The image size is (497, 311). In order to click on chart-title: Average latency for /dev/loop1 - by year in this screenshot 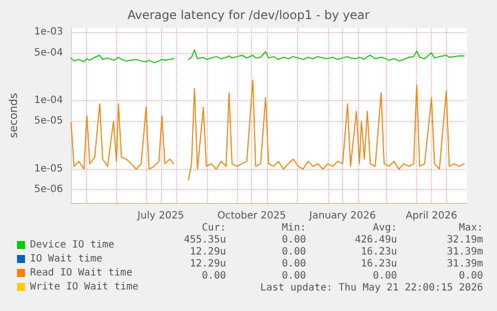, I will do `click(248, 15)`.